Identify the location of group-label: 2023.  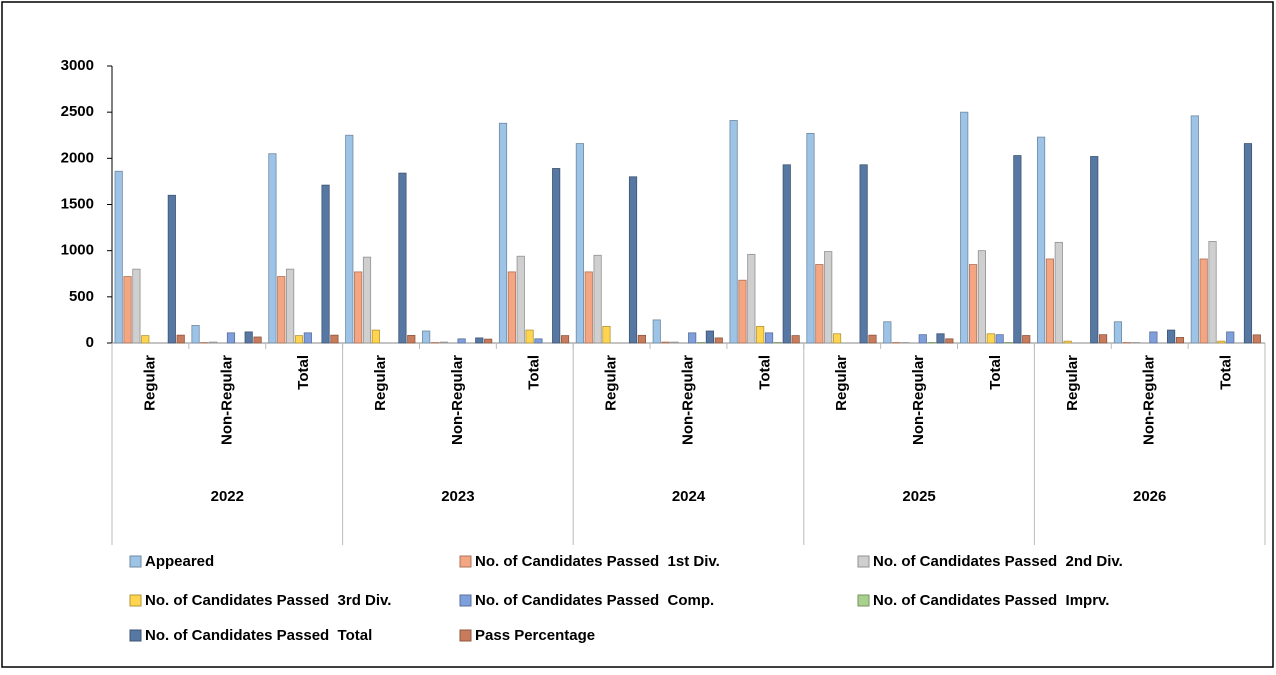
(457, 496).